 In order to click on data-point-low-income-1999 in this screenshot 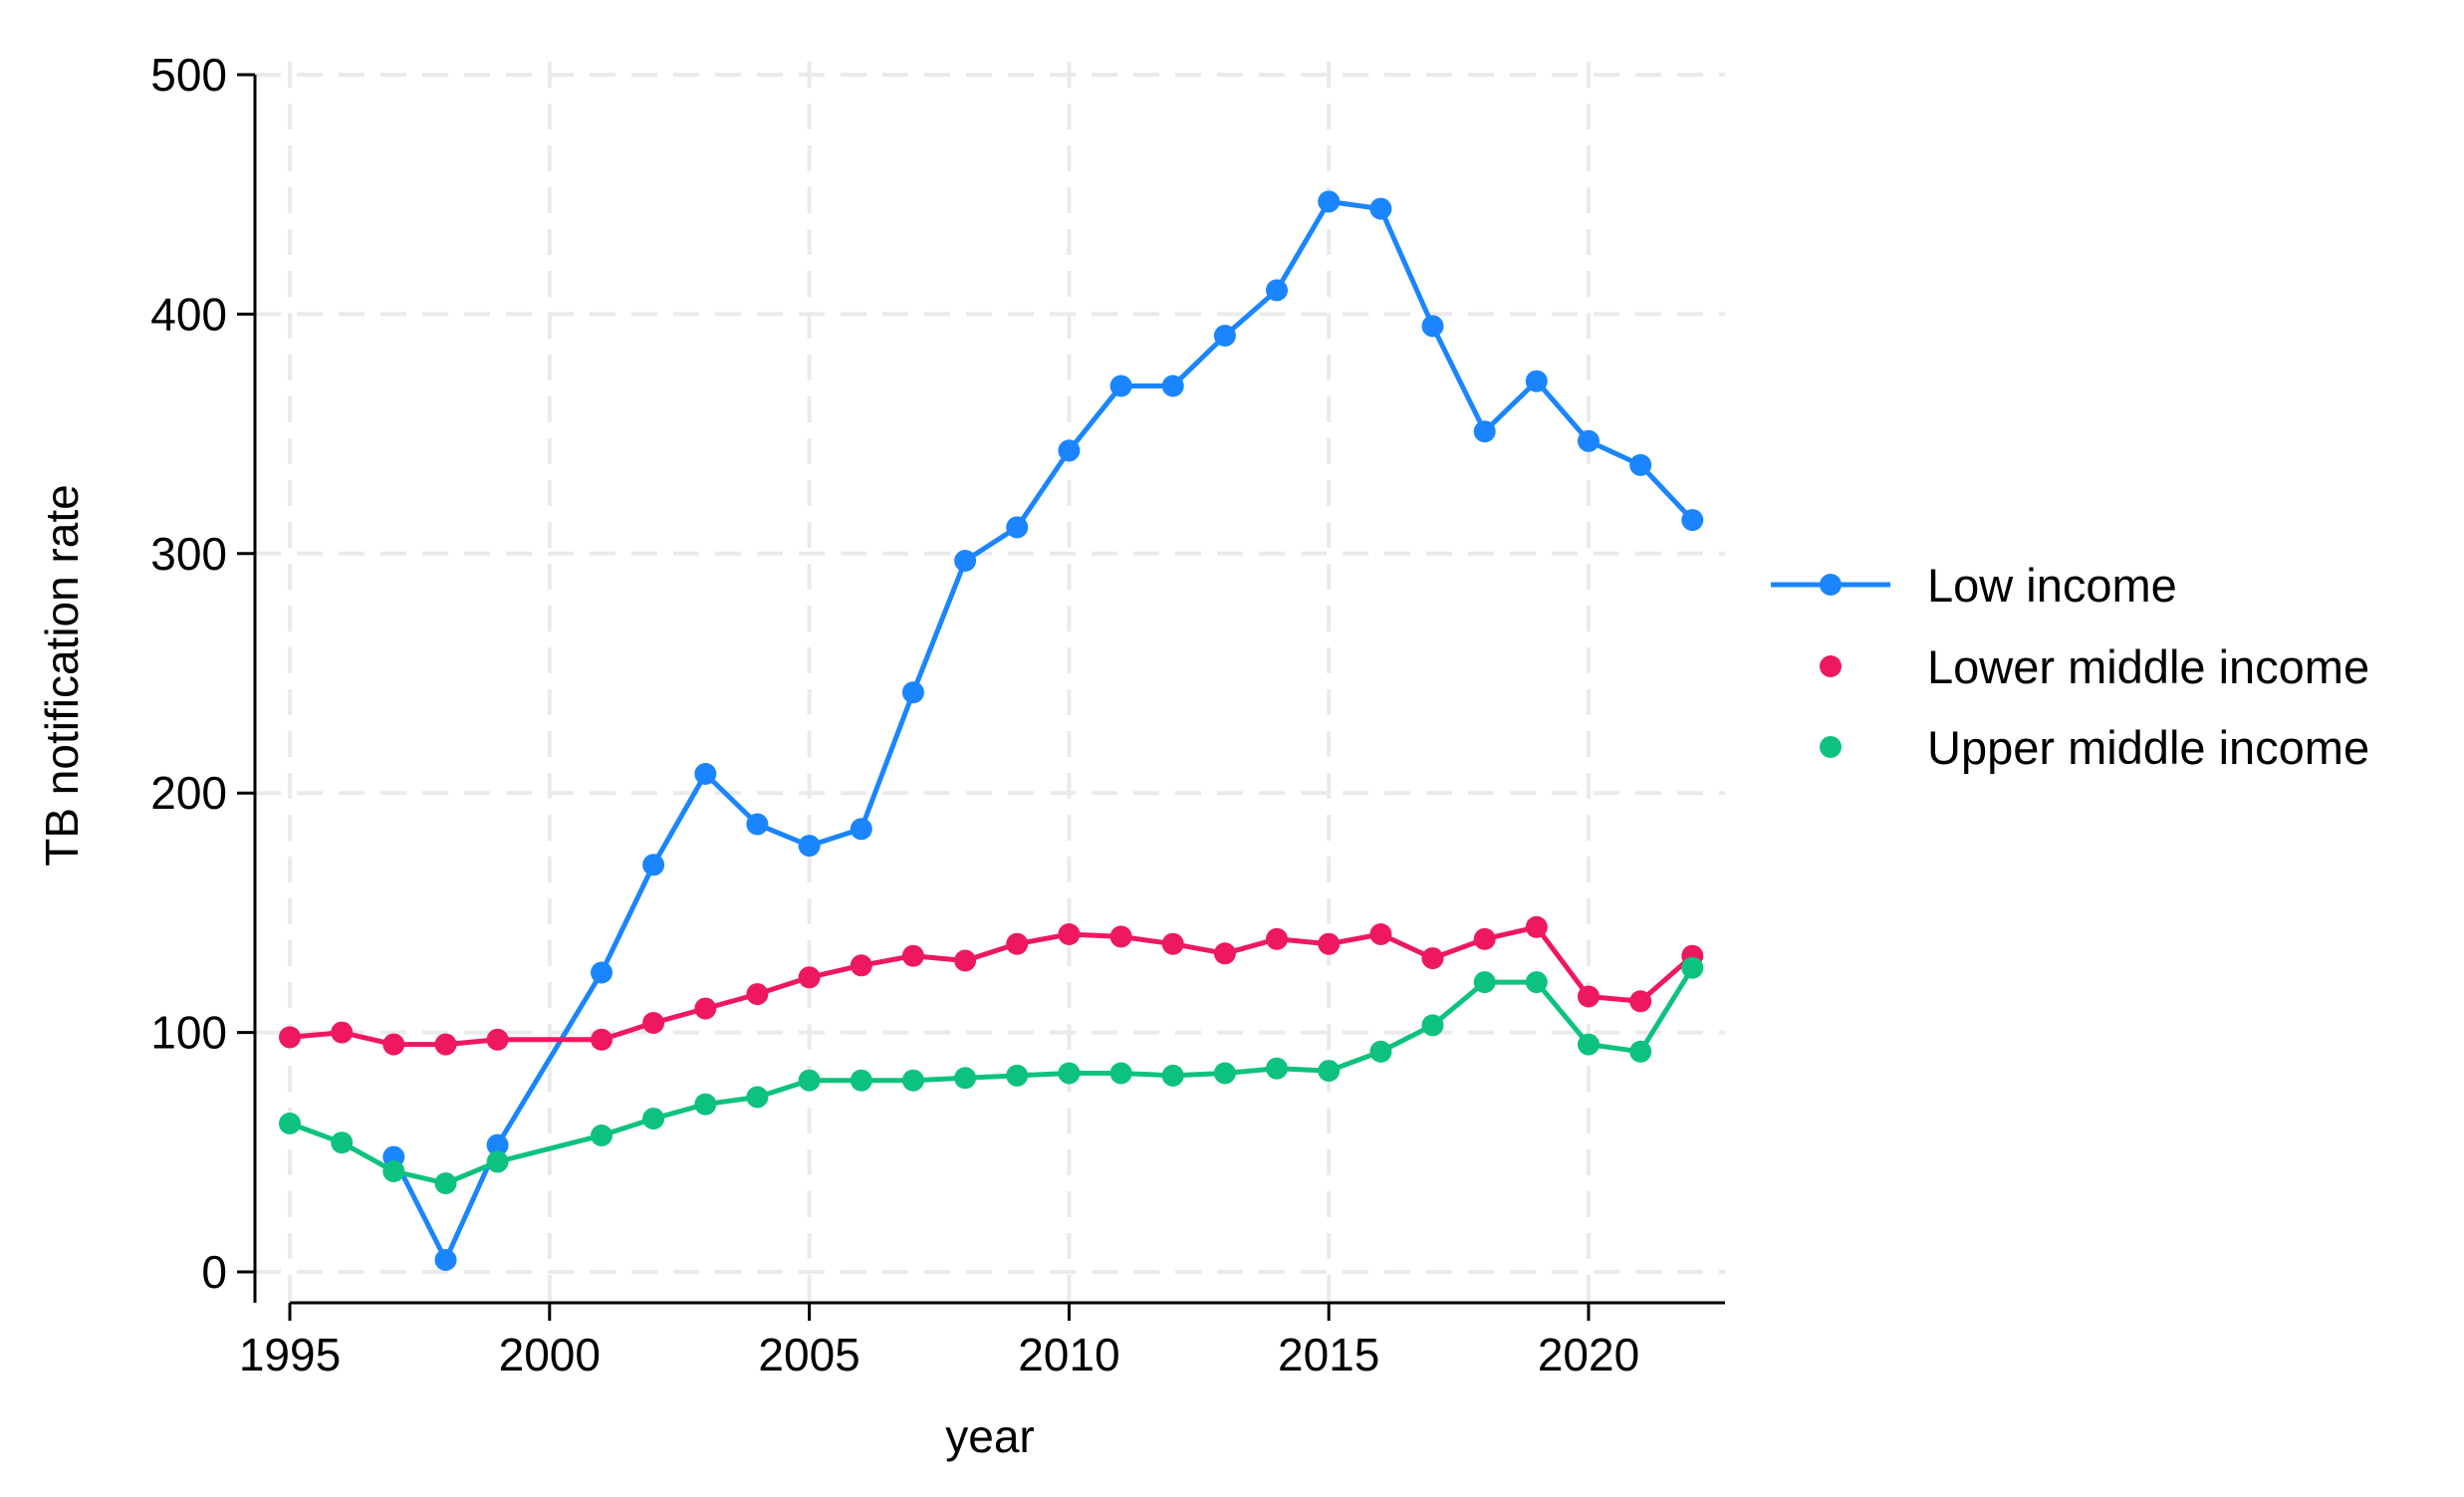, I will do `click(497, 1144)`.